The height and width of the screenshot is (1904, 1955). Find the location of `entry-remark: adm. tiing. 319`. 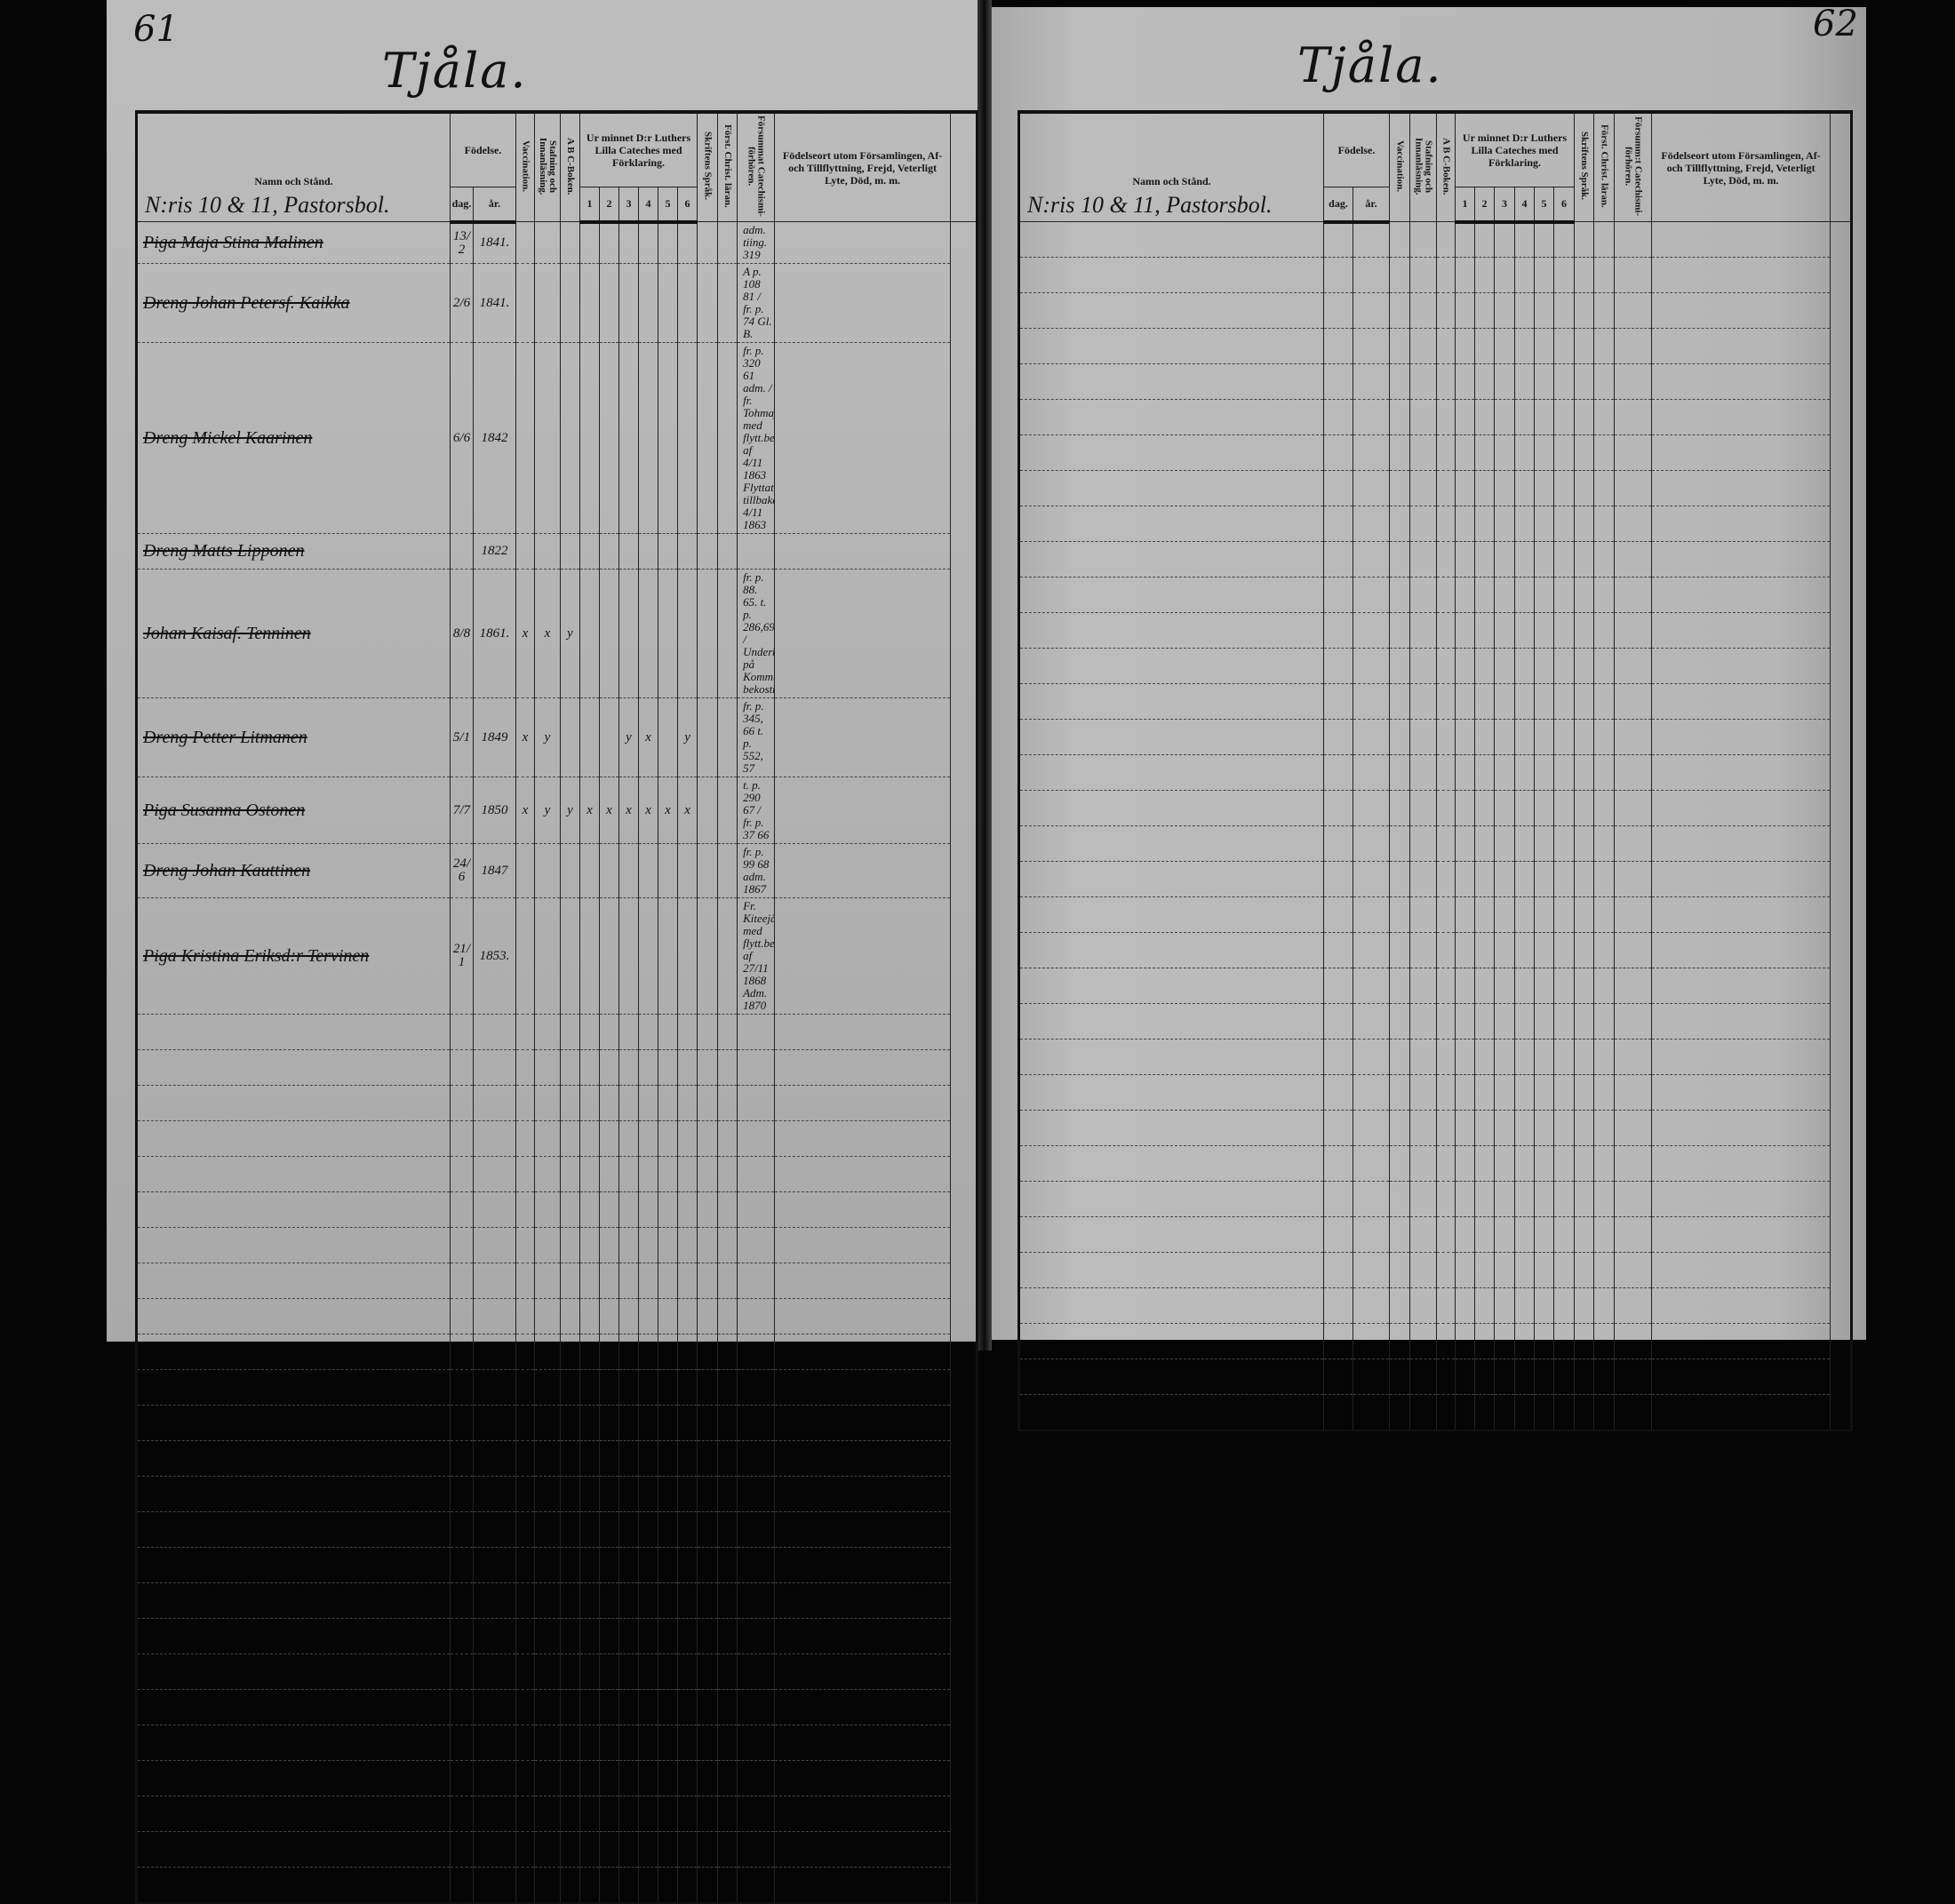

entry-remark: adm. tiing. 319 is located at coordinates (757, 242).